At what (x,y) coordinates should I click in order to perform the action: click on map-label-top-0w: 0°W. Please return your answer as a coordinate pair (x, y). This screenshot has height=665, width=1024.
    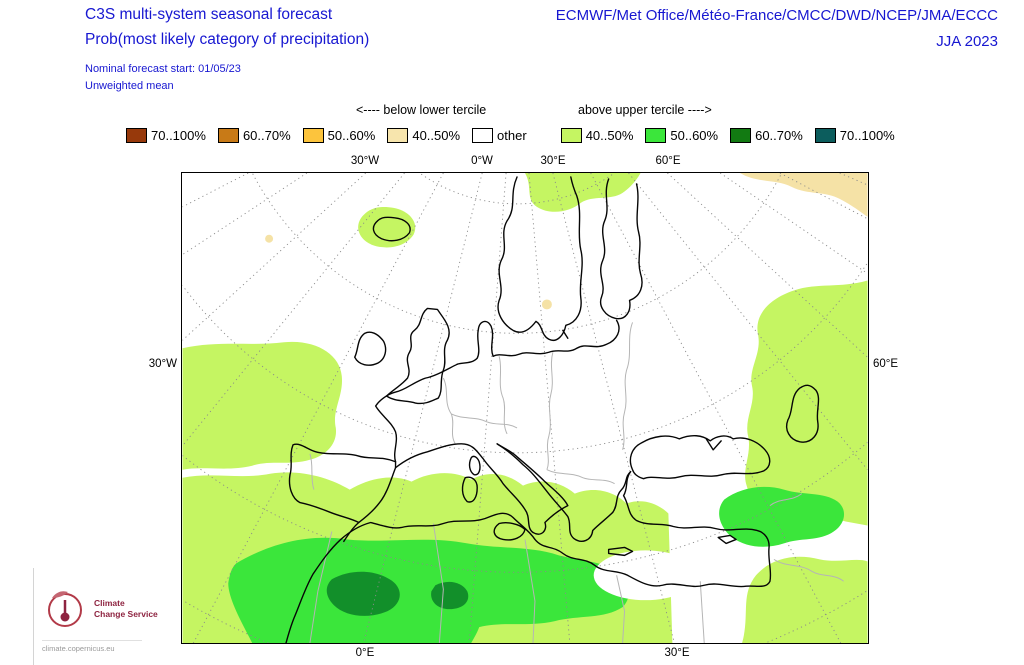
    Looking at the image, I should click on (482, 161).